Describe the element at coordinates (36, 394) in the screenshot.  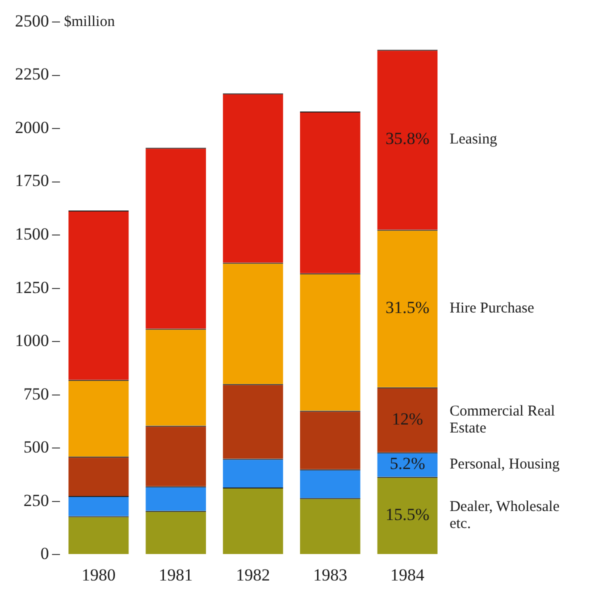
I see `y-tick-label: 750` at that location.